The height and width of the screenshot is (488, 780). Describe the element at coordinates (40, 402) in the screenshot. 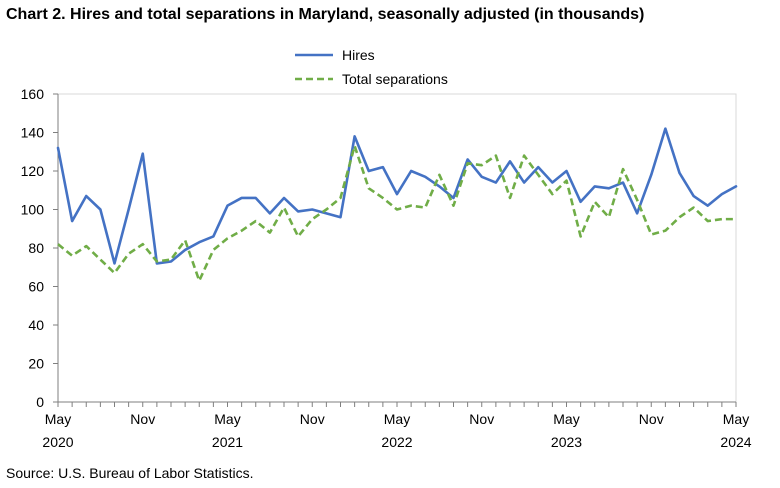

I see `y-tick-label: 0` at that location.